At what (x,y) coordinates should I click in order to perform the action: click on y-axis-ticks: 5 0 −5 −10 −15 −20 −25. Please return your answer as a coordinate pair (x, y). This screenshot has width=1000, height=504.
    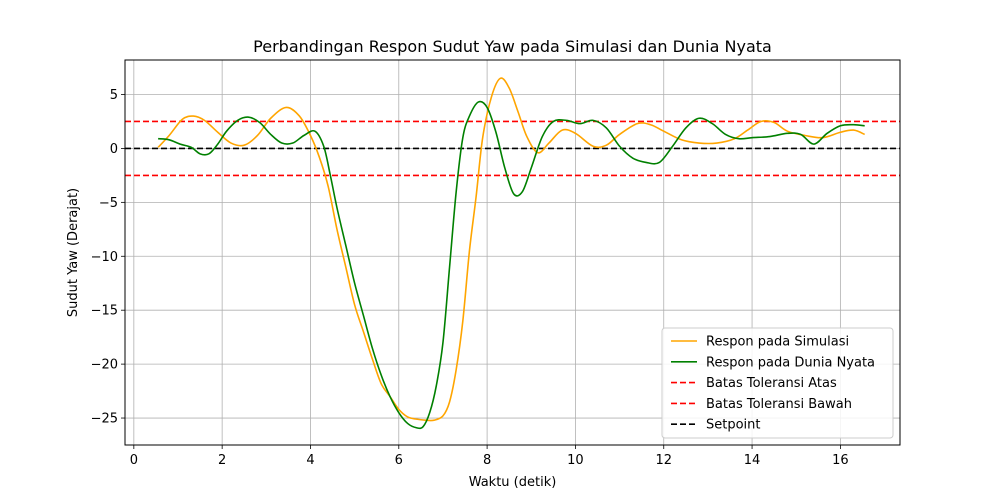
    Looking at the image, I should click on (108, 257).